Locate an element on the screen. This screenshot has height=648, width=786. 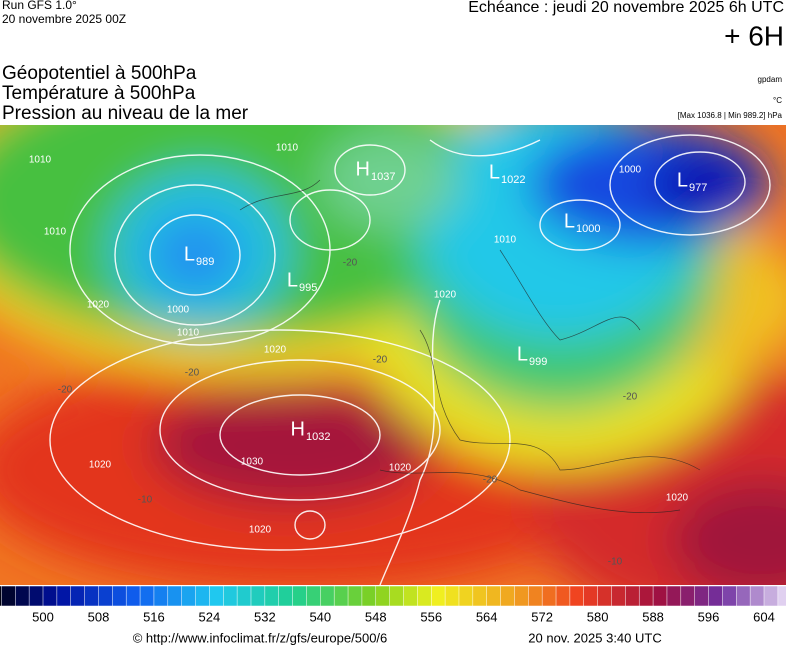
pressure-center-value: 995 is located at coordinates (308, 288).